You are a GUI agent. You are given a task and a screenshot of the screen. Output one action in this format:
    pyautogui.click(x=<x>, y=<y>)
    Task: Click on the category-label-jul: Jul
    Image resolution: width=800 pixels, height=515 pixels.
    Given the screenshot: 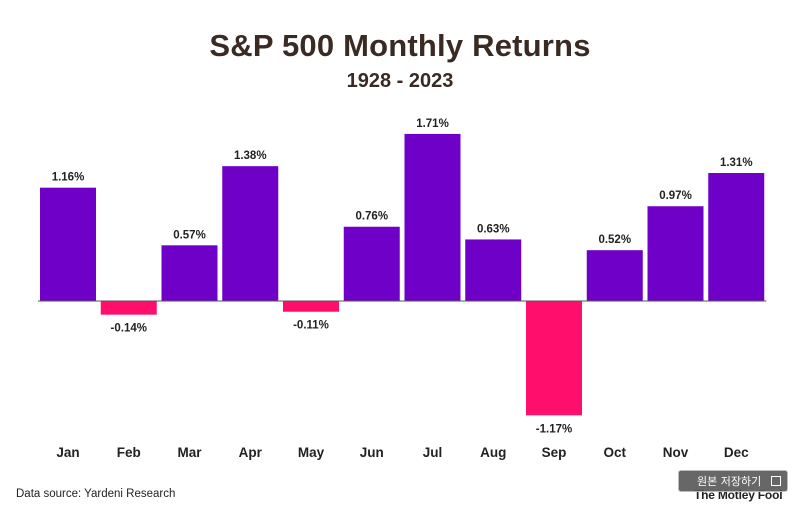 What is the action you would take?
    pyautogui.click(x=433, y=452)
    